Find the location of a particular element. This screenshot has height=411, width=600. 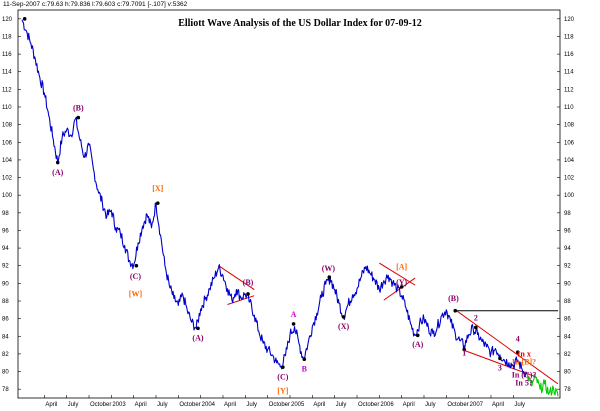

y-tick-label-right: 86 is located at coordinates (567, 320).